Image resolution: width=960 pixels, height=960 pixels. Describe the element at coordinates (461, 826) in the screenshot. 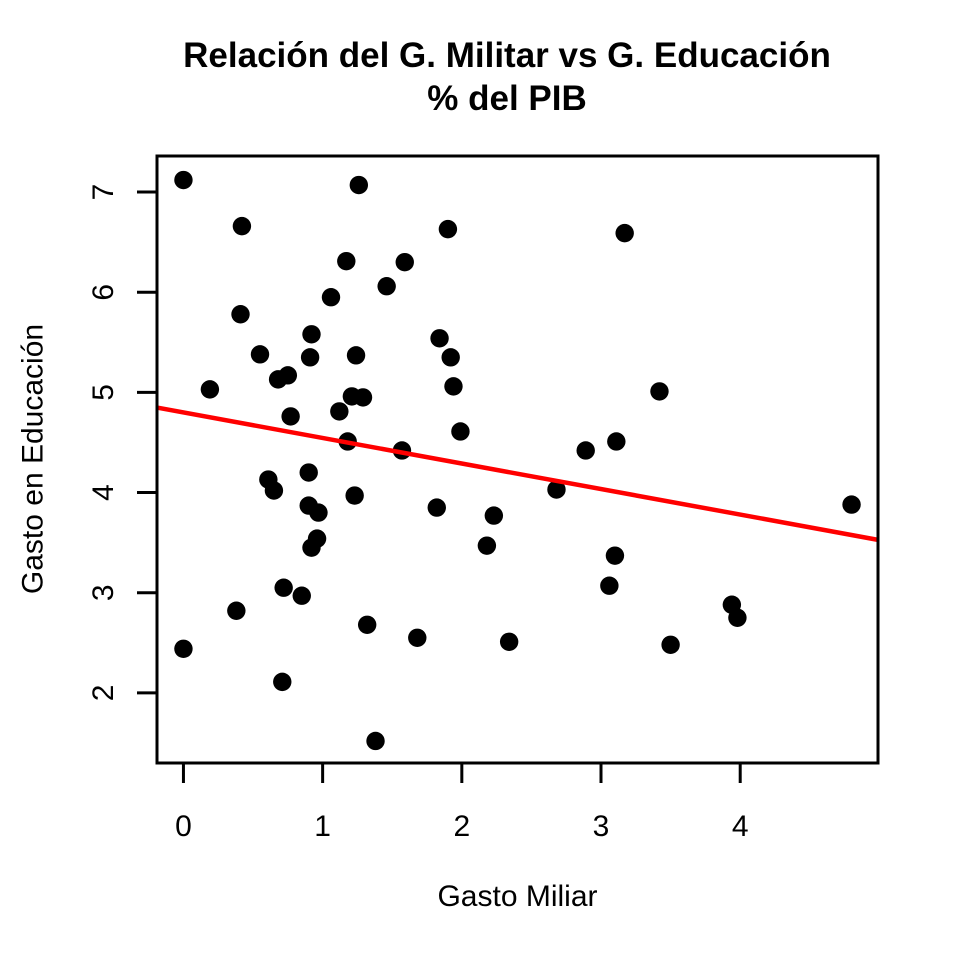

I see `x-tick-label: 2` at that location.